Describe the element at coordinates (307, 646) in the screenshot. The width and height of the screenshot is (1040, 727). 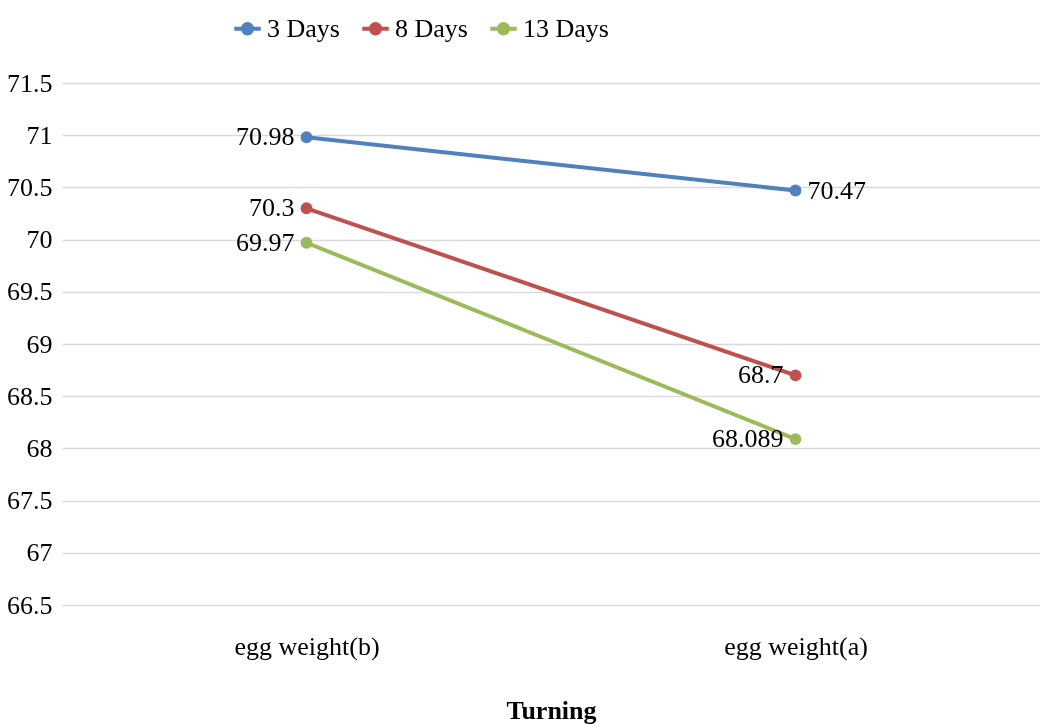
I see `x-tick-label: egg weight(b)` at that location.